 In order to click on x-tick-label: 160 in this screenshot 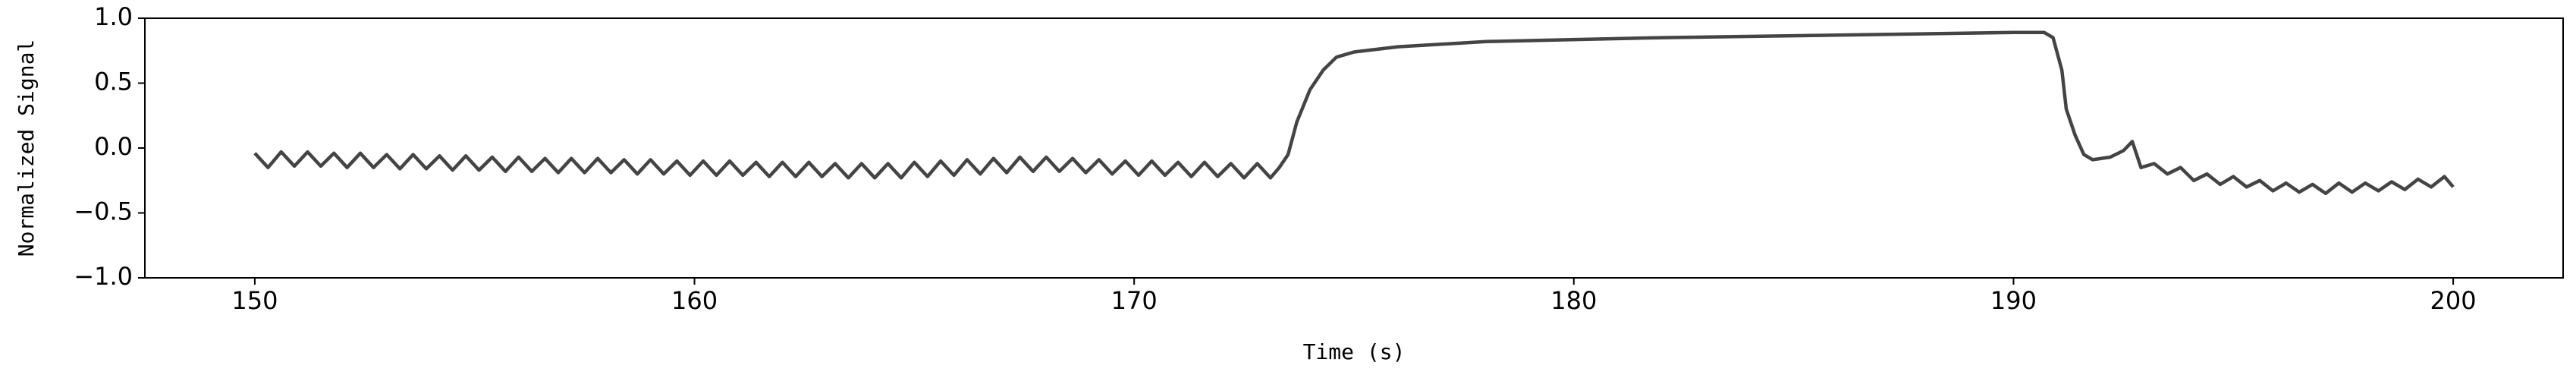, I will do `click(694, 300)`.